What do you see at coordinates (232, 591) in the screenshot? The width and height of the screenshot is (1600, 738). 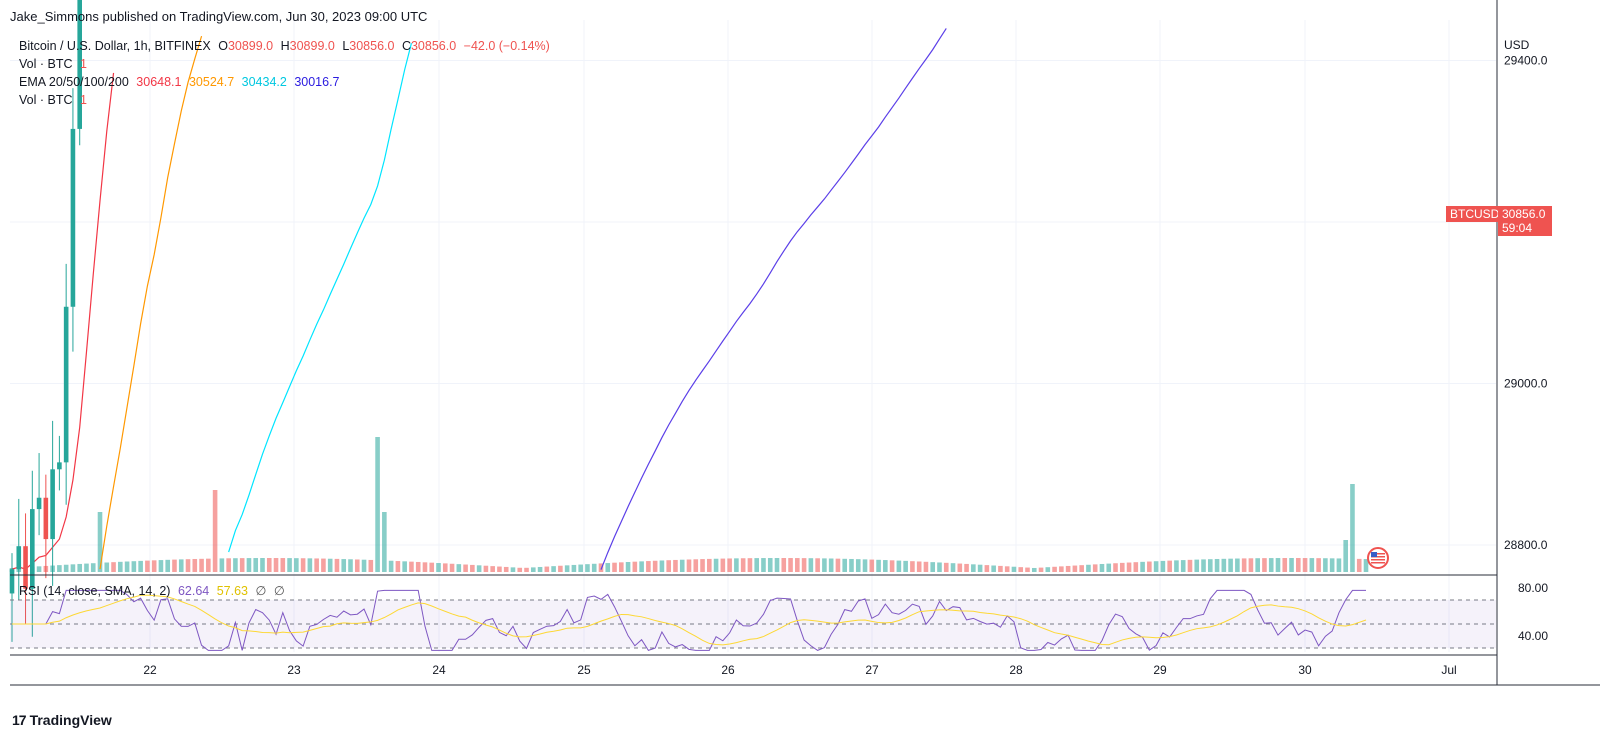 I see `rsi-sma-value: 57.63` at bounding box center [232, 591].